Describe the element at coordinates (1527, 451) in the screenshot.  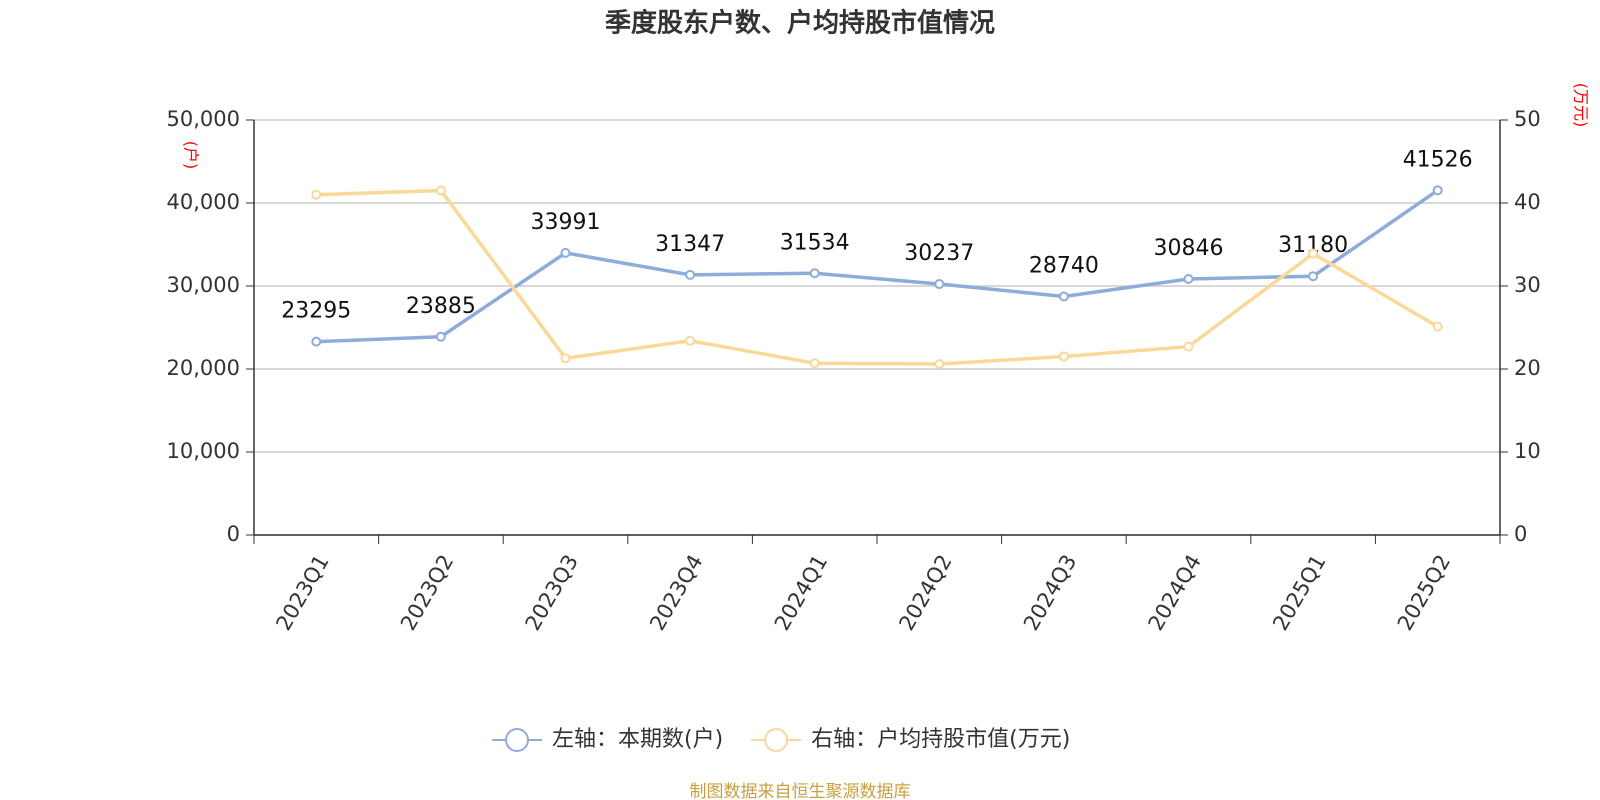
I see `y2-tick-label: 10` at that location.